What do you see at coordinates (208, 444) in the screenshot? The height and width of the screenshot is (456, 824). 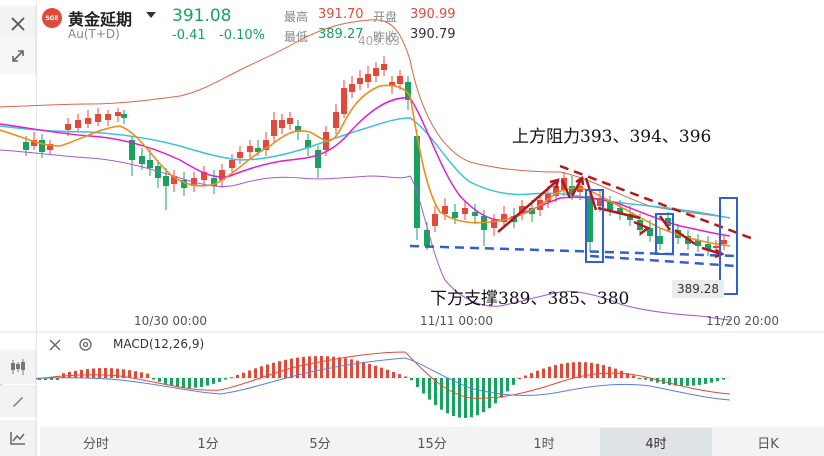 I see `tab-1min: 1分` at bounding box center [208, 444].